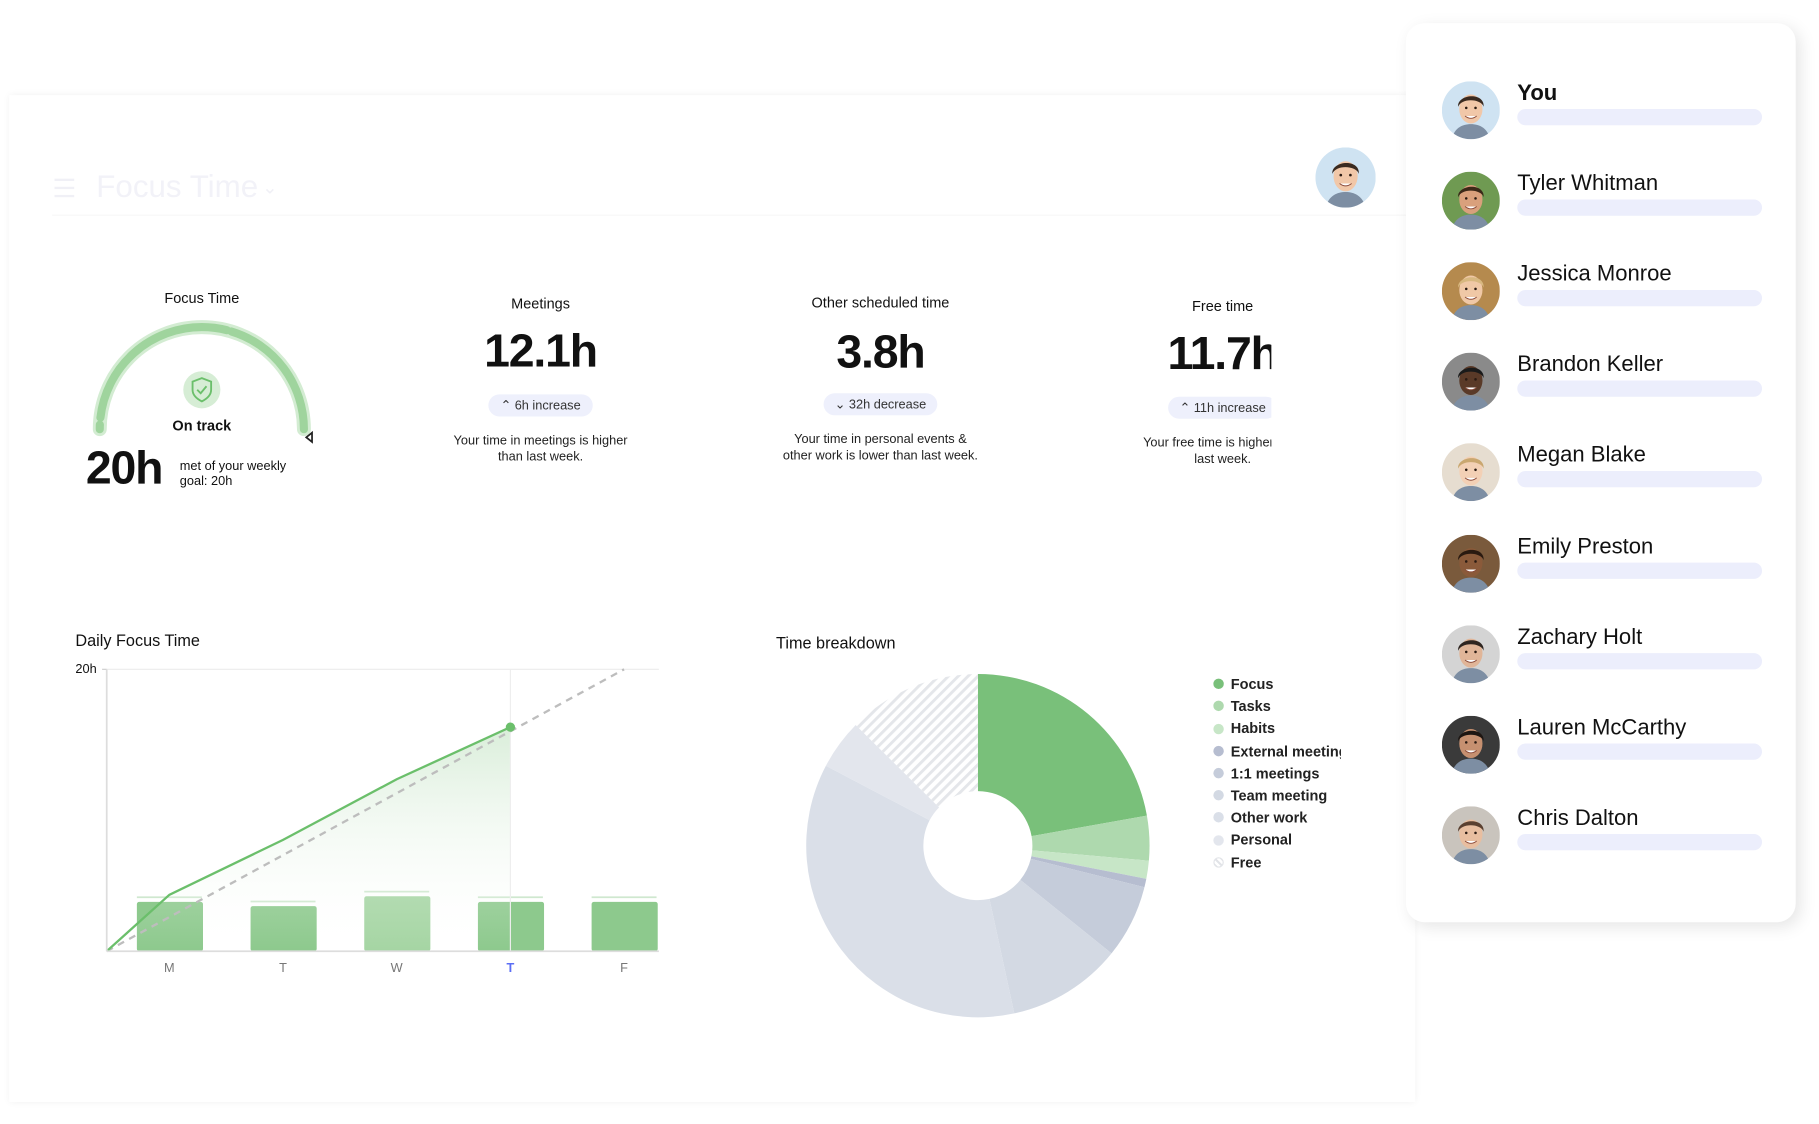  I want to click on pie-slice-habits, so click(1090, 864).